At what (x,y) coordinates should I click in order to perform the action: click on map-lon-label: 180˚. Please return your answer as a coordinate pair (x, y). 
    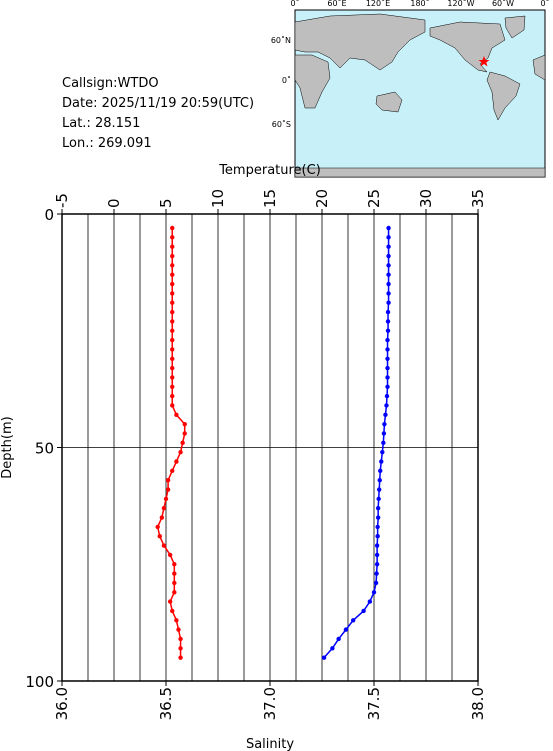
    Looking at the image, I should click on (419, 4).